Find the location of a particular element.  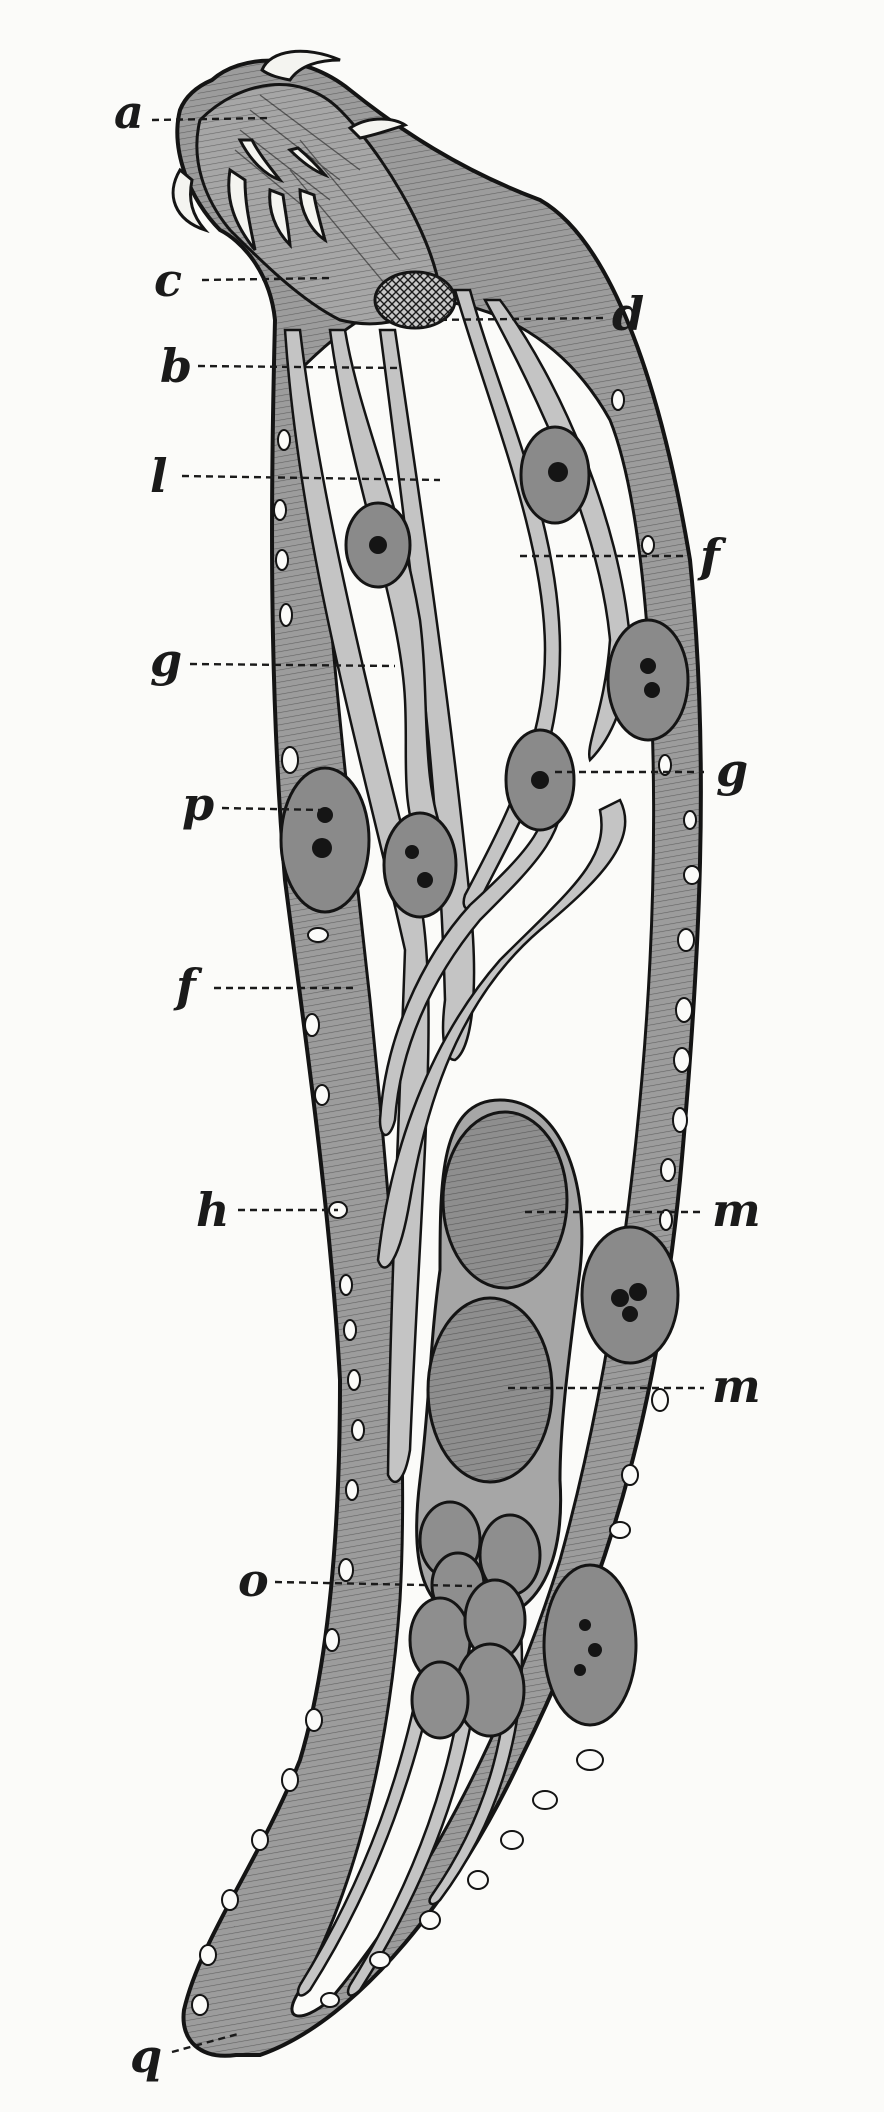

label-l: l is located at coordinates (158, 476).